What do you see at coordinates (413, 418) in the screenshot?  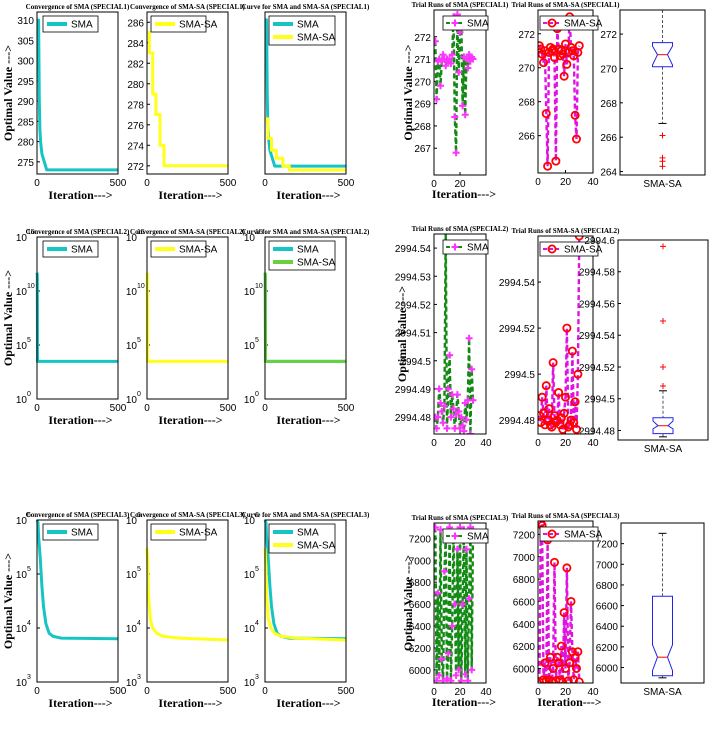 I see `y-tick-label: 2994.48` at bounding box center [413, 418].